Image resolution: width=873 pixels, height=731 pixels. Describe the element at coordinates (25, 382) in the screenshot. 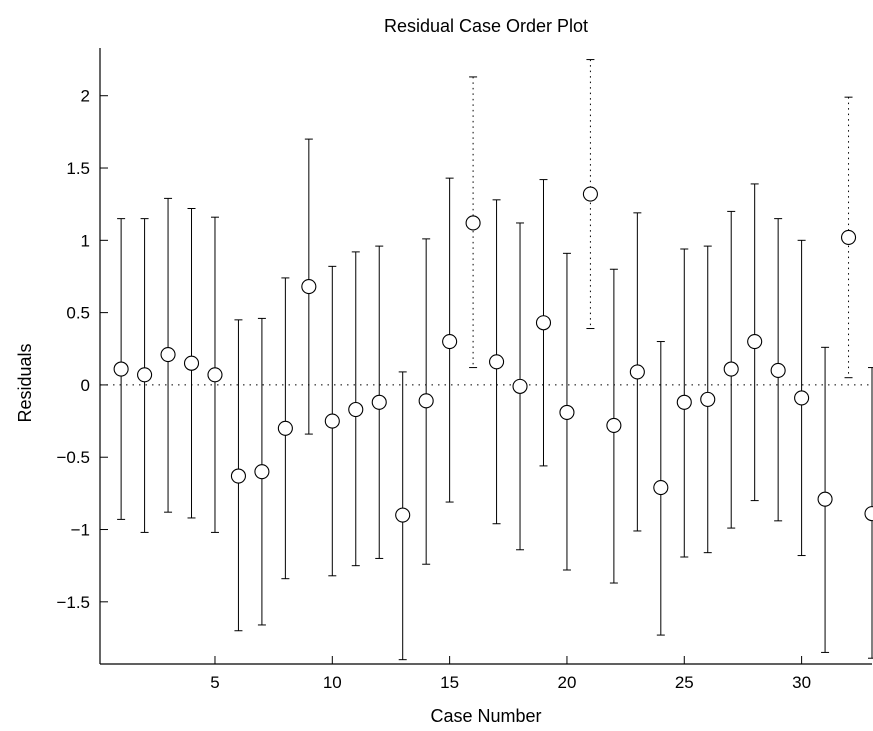

I see `y-axis-title: Residuals` at that location.